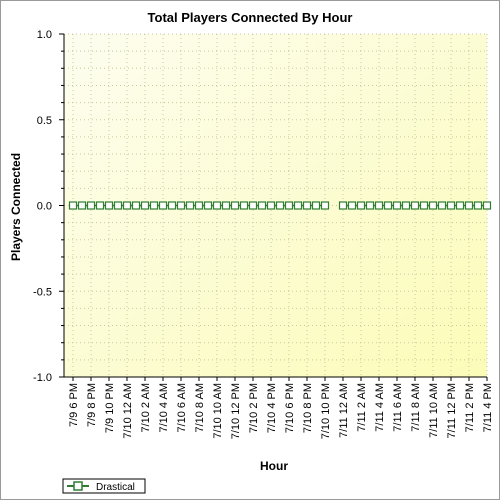 The image size is (500, 504). Describe the element at coordinates (92, 405) in the screenshot. I see `x-tick-label: 7/9 8 PM` at that location.